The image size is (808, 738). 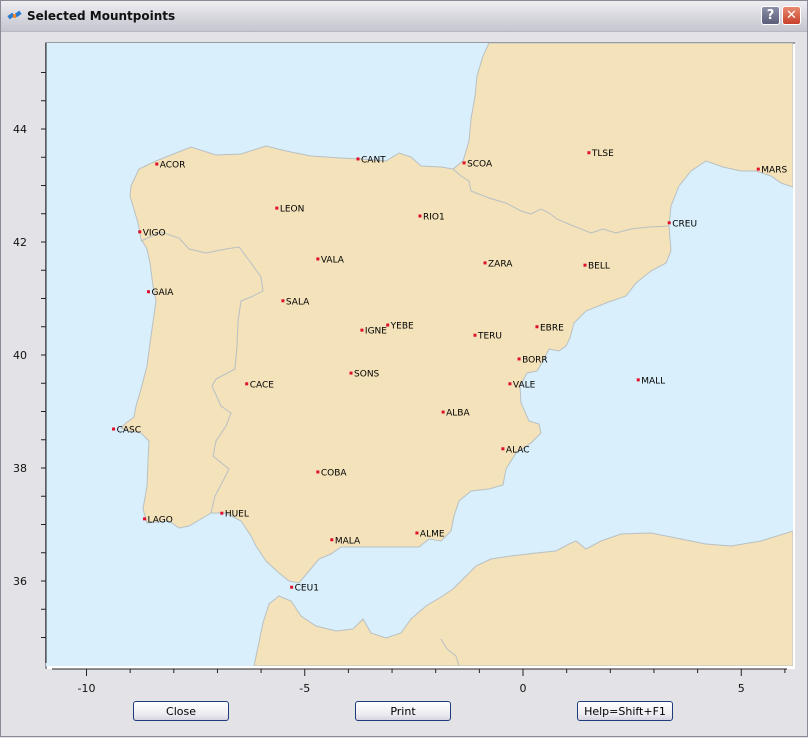 What do you see at coordinates (181, 711) in the screenshot?
I see `close-button: Close` at bounding box center [181, 711].